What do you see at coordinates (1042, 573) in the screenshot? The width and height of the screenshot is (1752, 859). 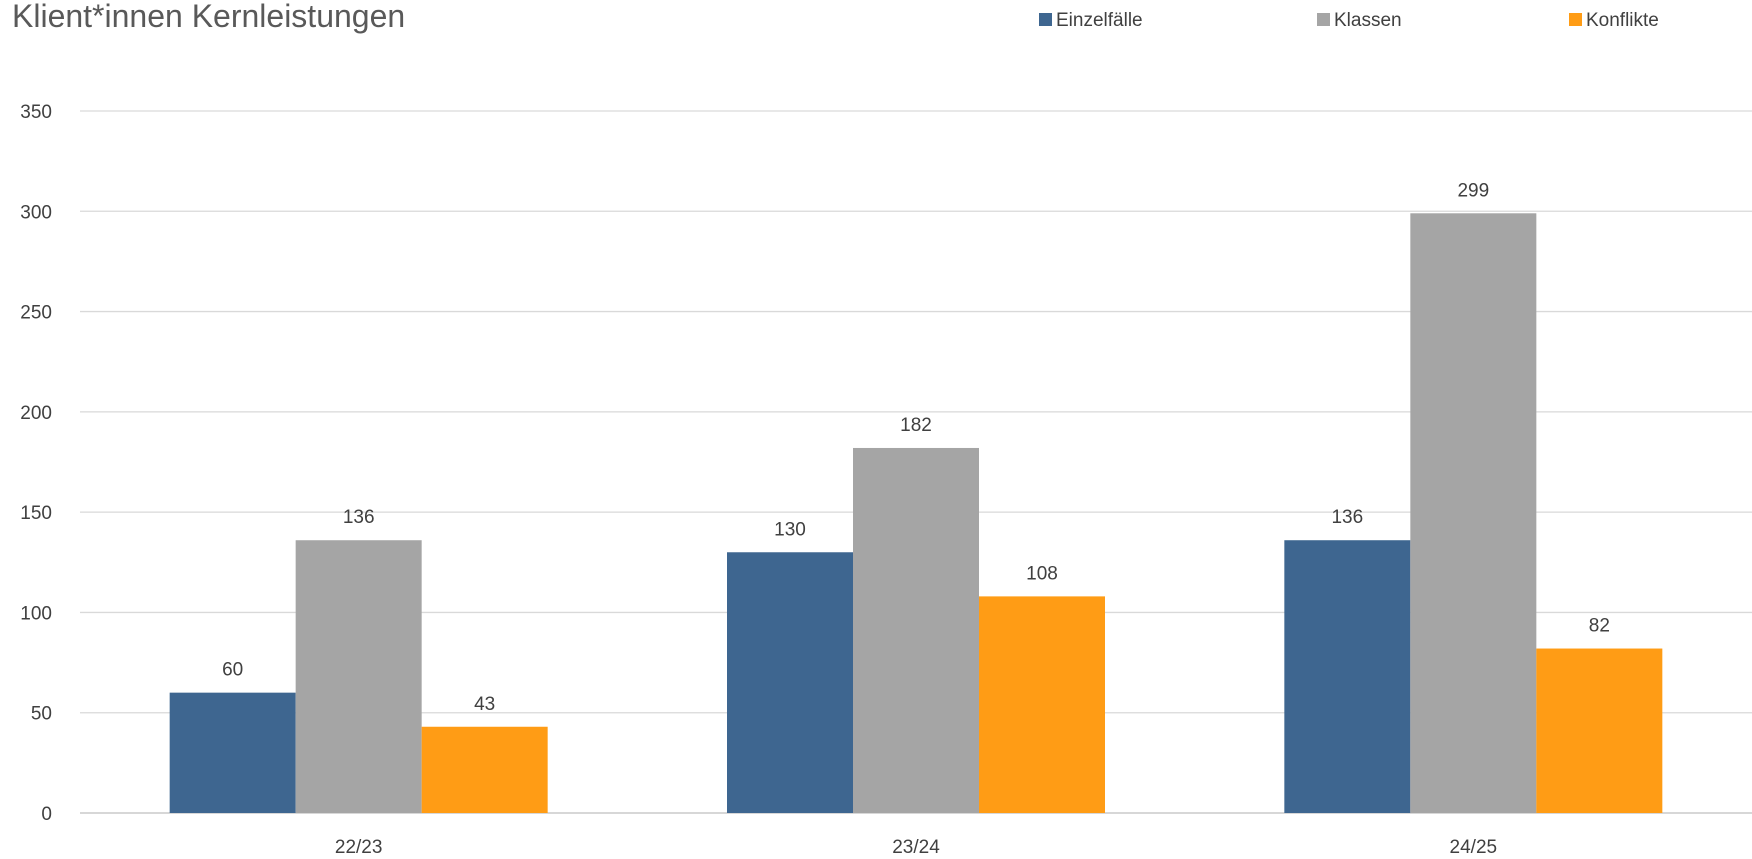 I see `data-label: 108` at bounding box center [1042, 573].